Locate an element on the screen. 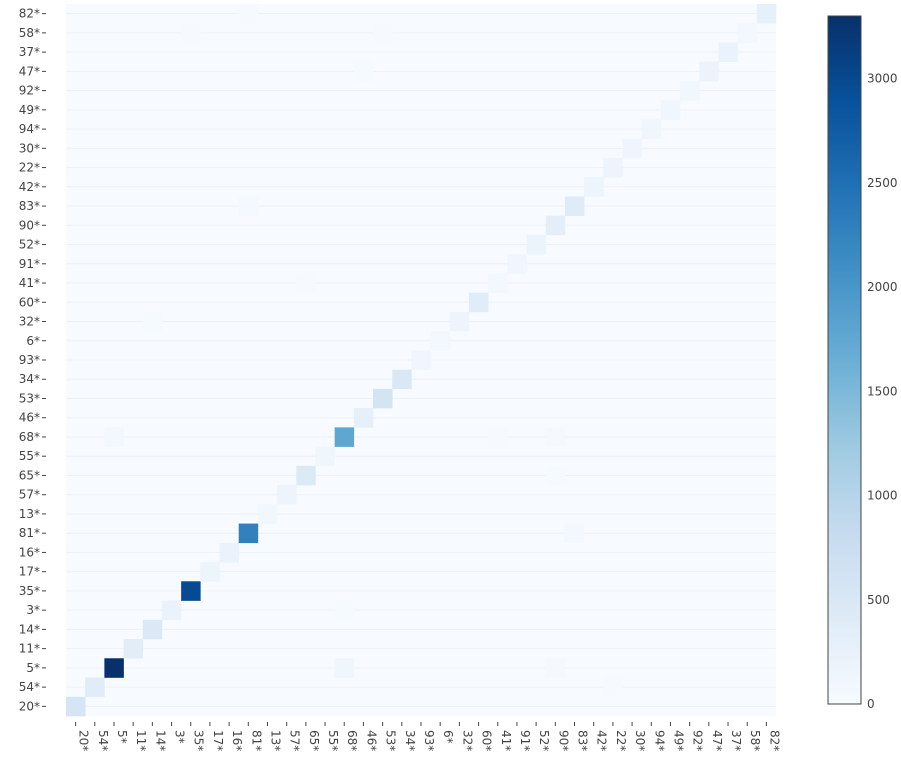  x-tick-label: 13* is located at coordinates (275, 740).